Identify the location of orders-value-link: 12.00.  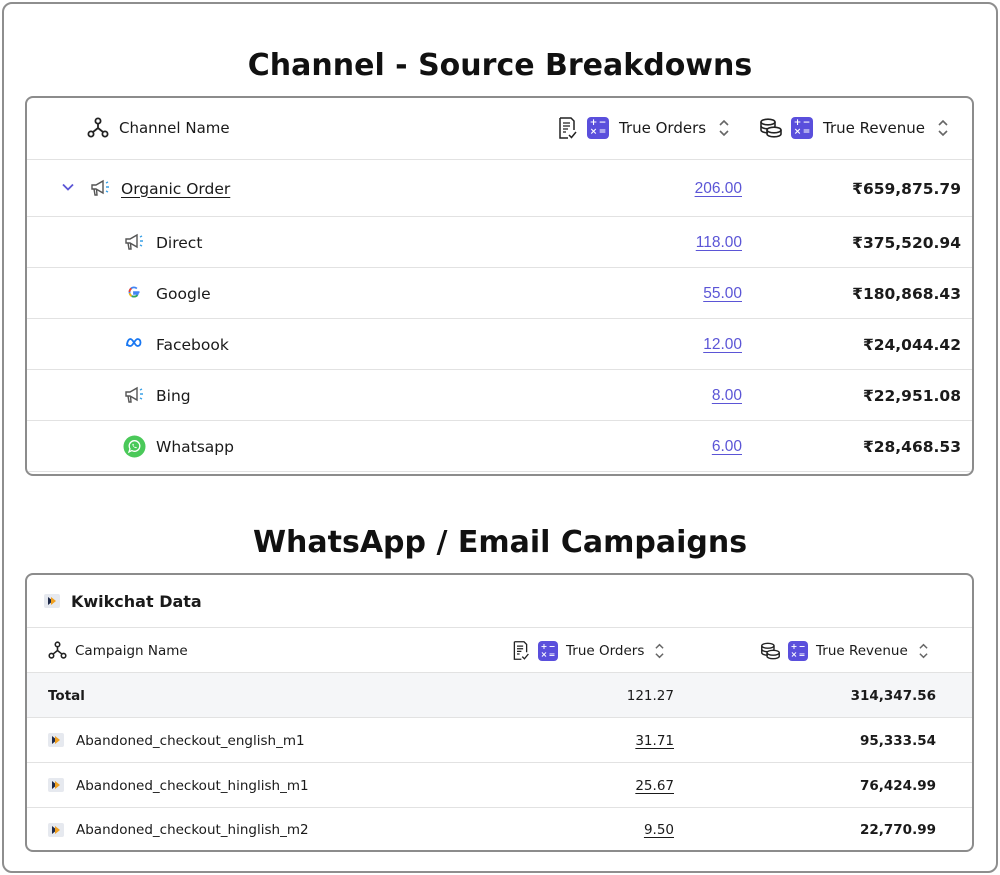
(722, 344).